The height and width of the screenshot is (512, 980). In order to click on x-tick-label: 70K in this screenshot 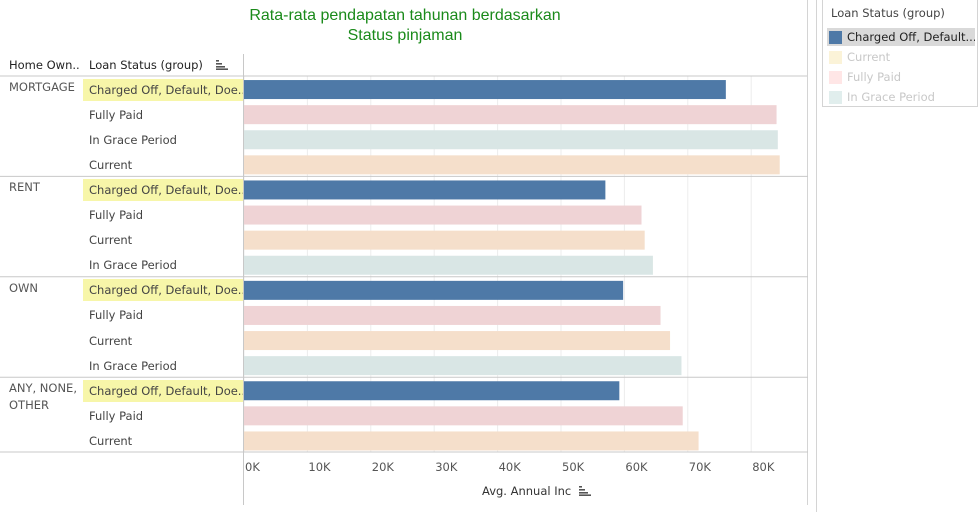, I will do `click(699, 467)`.